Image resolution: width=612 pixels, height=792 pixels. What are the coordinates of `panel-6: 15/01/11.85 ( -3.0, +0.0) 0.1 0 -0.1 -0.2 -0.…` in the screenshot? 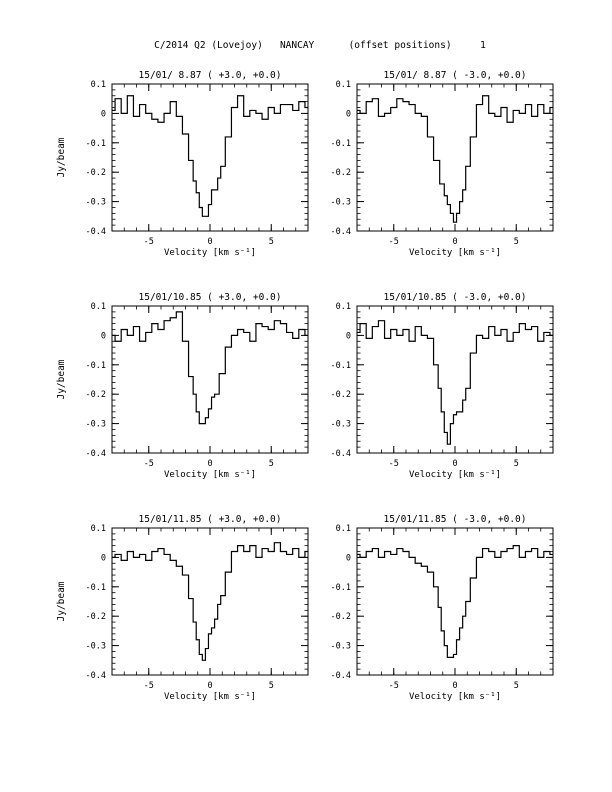 It's located at (442, 608).